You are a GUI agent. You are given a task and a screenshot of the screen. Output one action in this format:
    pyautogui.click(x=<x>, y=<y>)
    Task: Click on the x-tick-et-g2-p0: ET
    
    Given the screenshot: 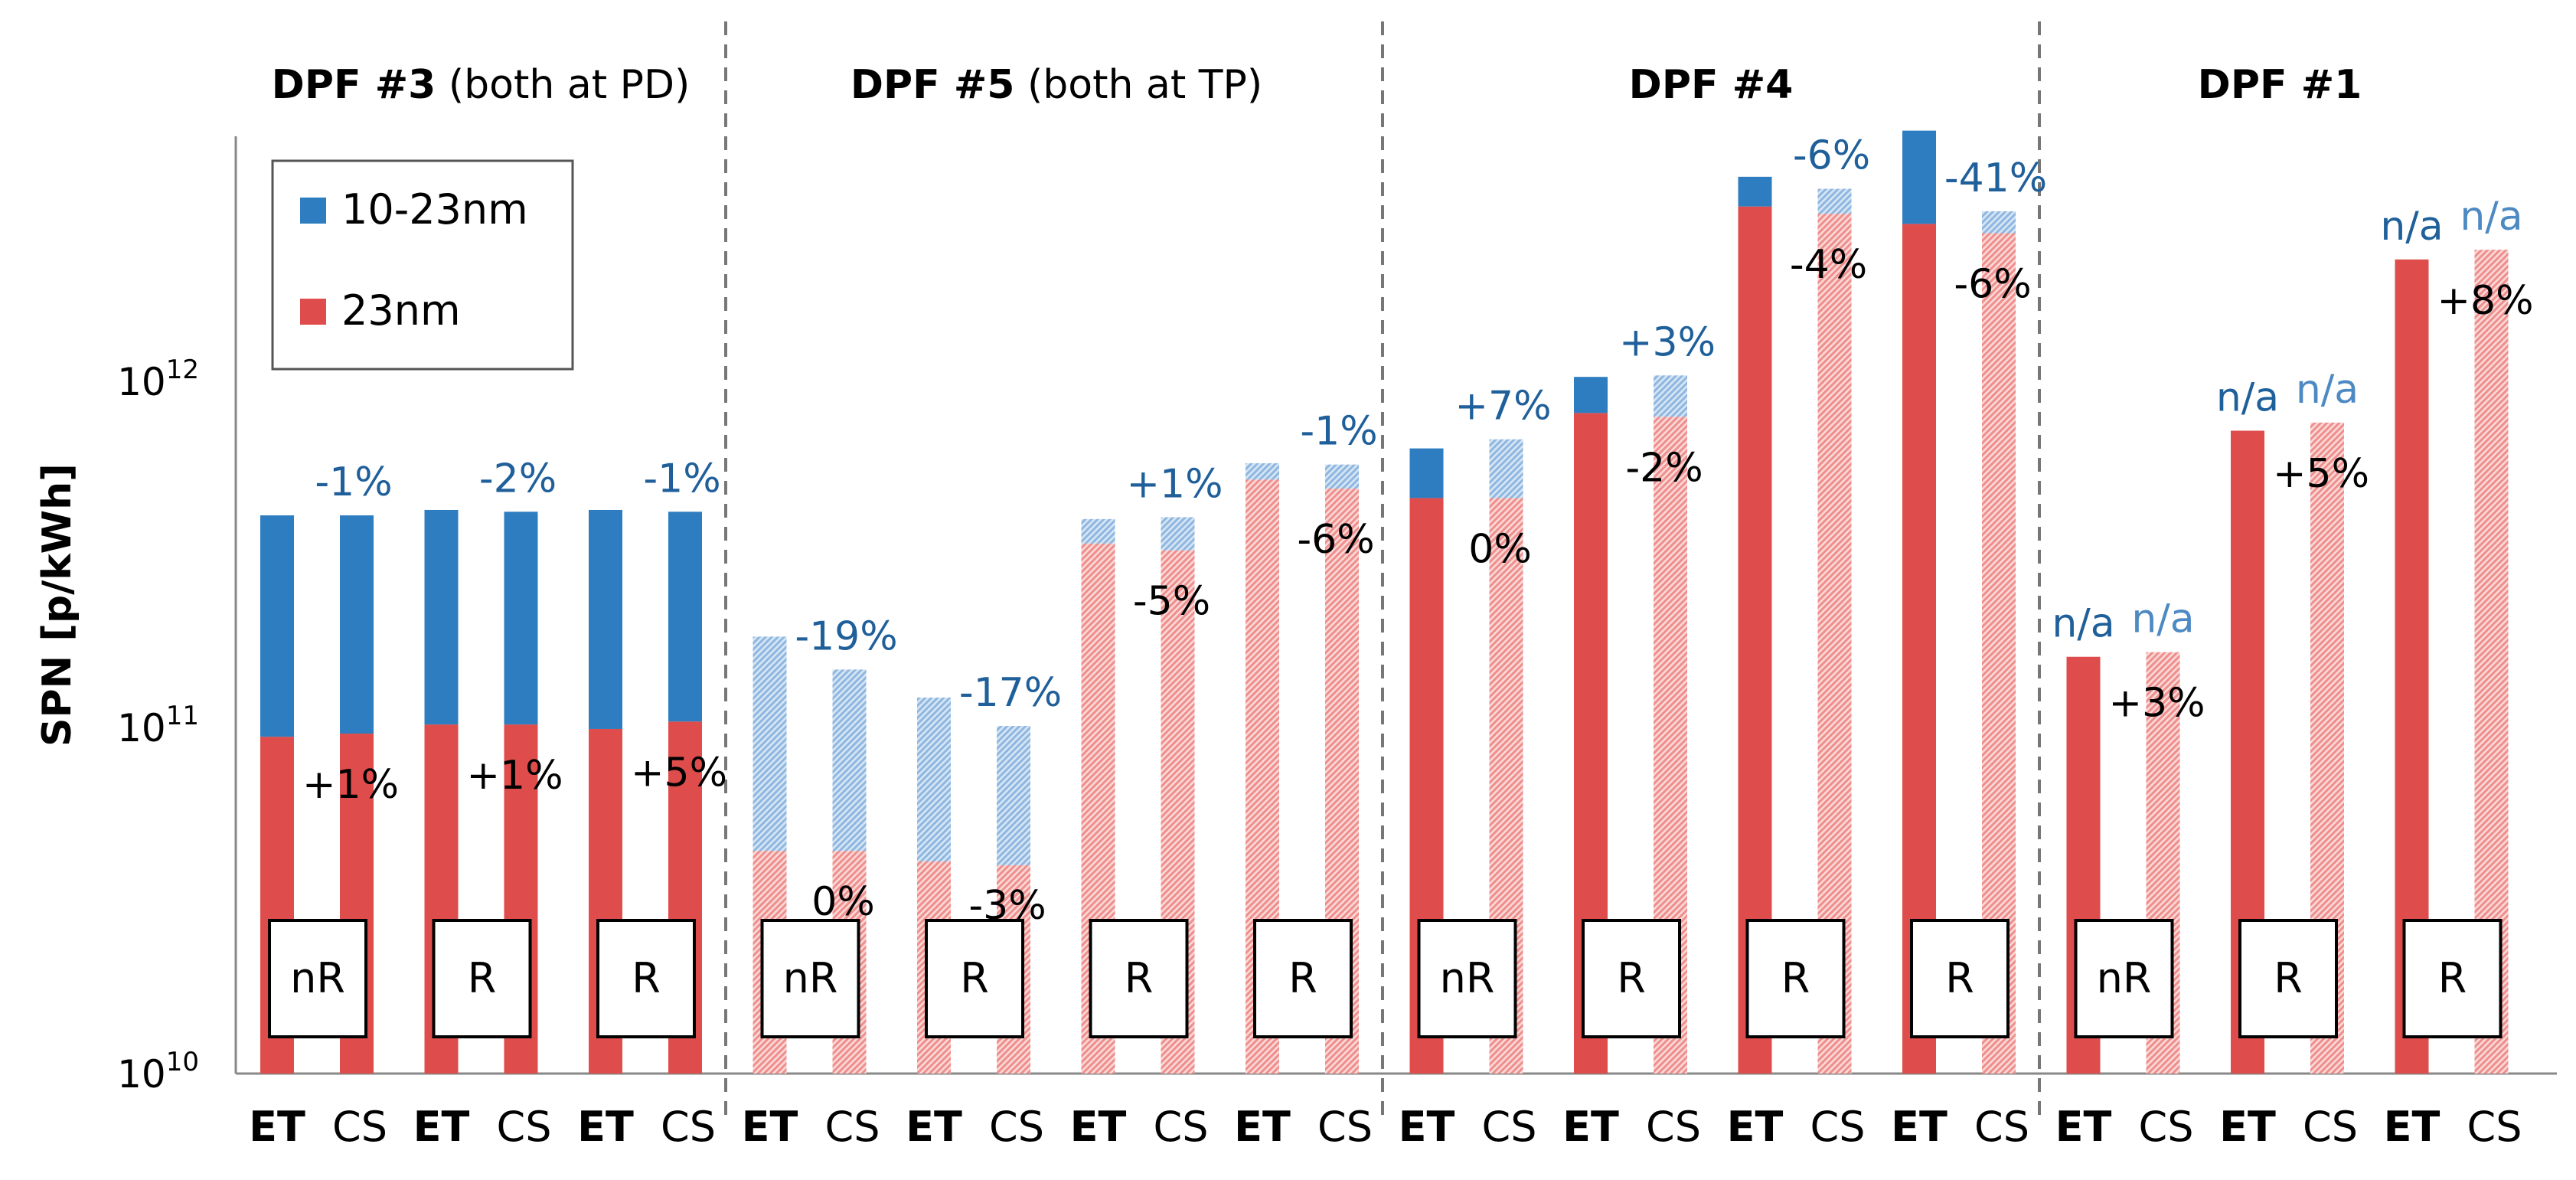 What is the action you would take?
    pyautogui.click(x=1427, y=1127)
    